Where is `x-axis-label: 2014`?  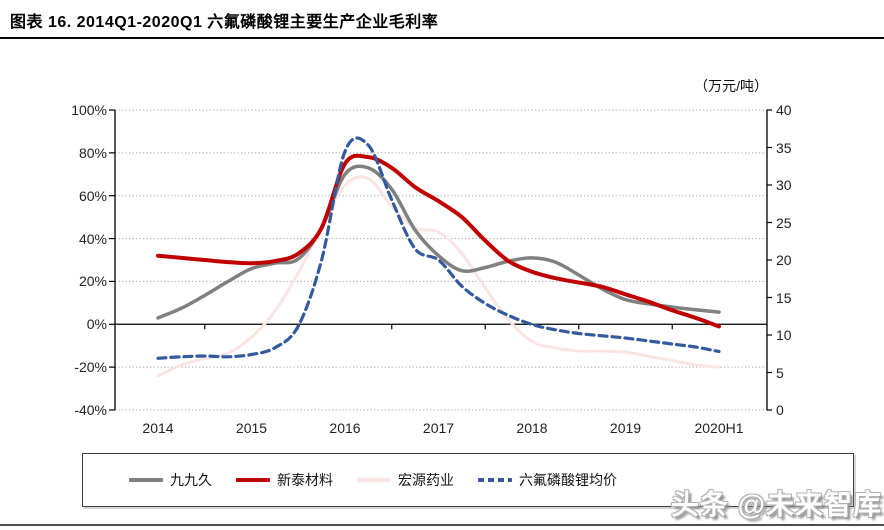 x-axis-label: 2014 is located at coordinates (158, 428).